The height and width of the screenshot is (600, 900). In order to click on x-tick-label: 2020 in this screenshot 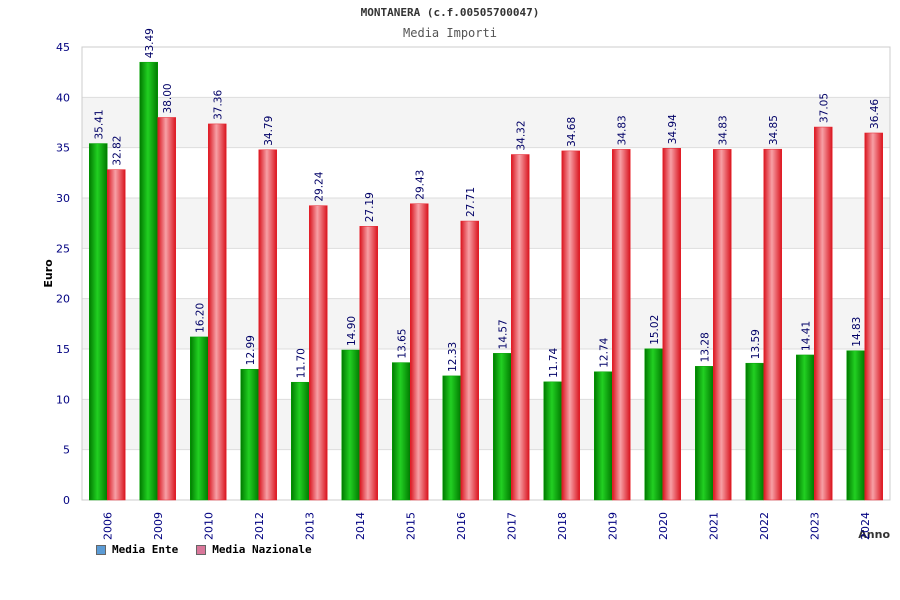, I will do `click(663, 526)`.